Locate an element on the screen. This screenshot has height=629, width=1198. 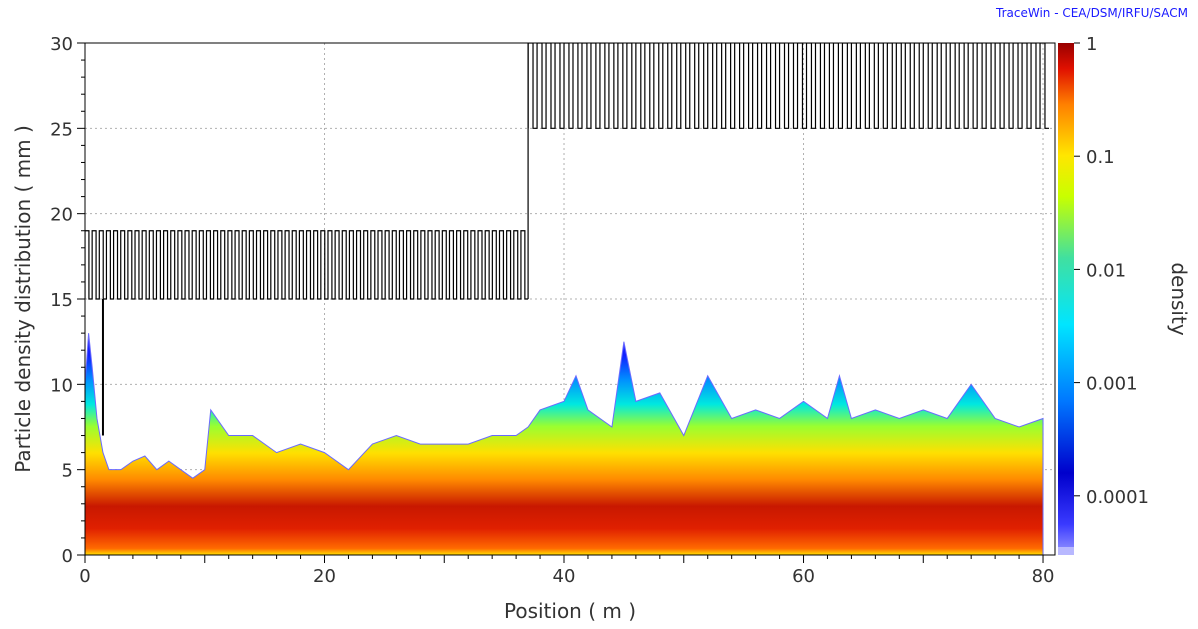
x-tick-label: 20 is located at coordinates (324, 576).